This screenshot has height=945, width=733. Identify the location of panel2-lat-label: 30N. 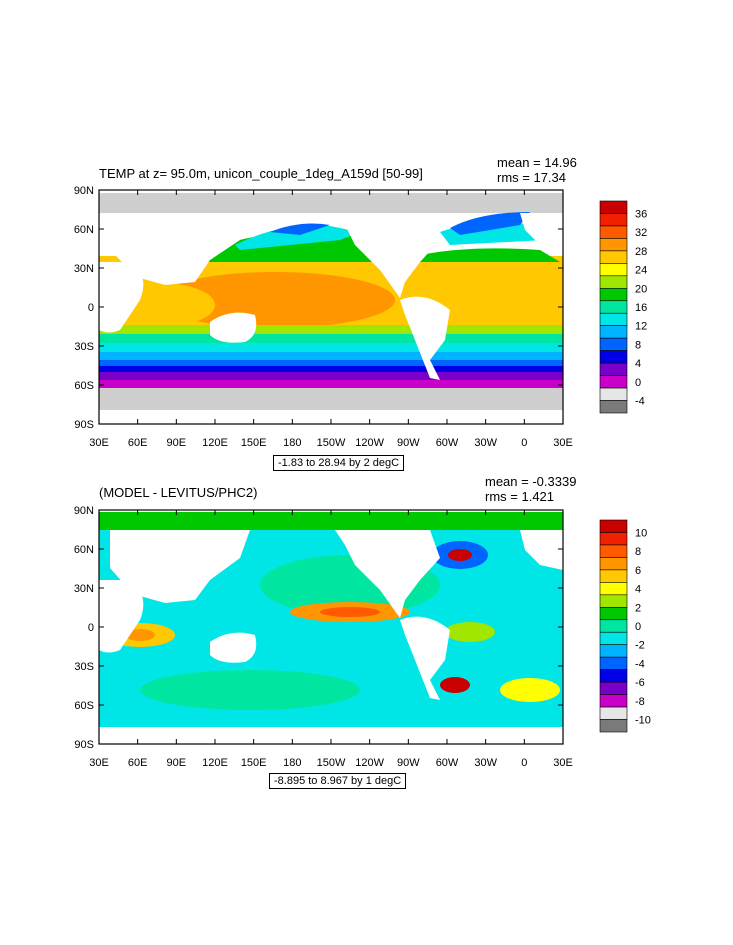
(84, 589).